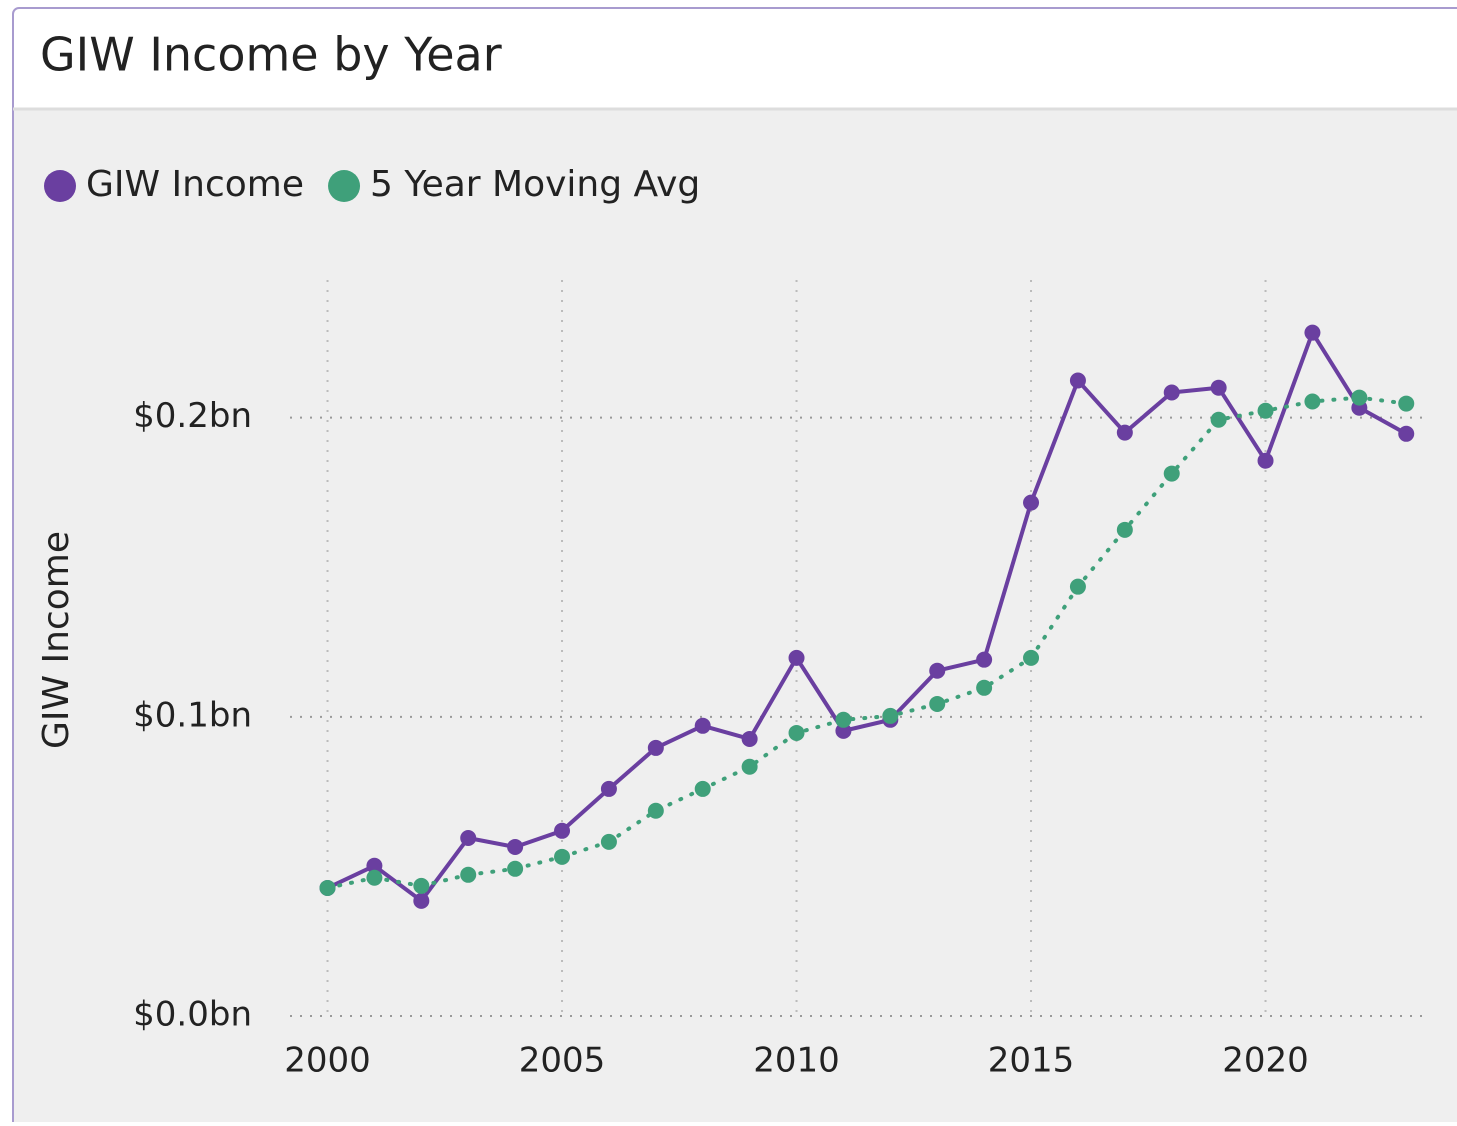 The width and height of the screenshot is (1457, 1126). Describe the element at coordinates (1031, 1061) in the screenshot. I see `x-tick-label: 2015` at that location.